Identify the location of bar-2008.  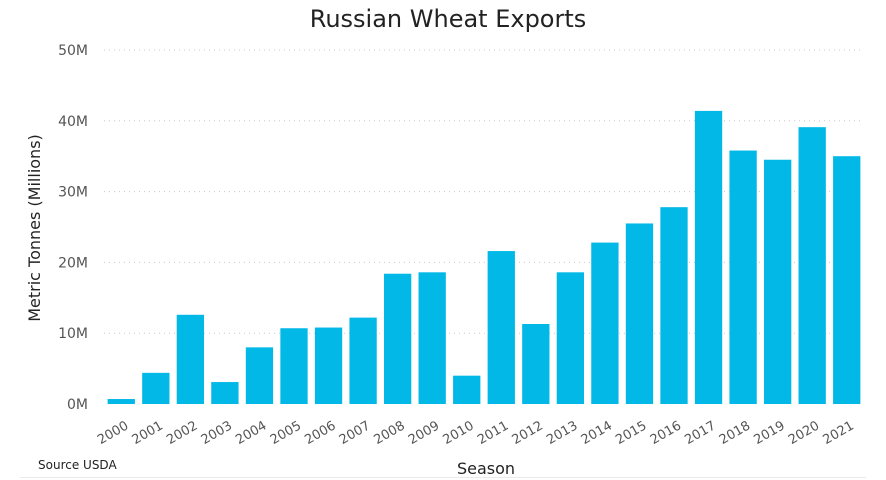
(397, 338).